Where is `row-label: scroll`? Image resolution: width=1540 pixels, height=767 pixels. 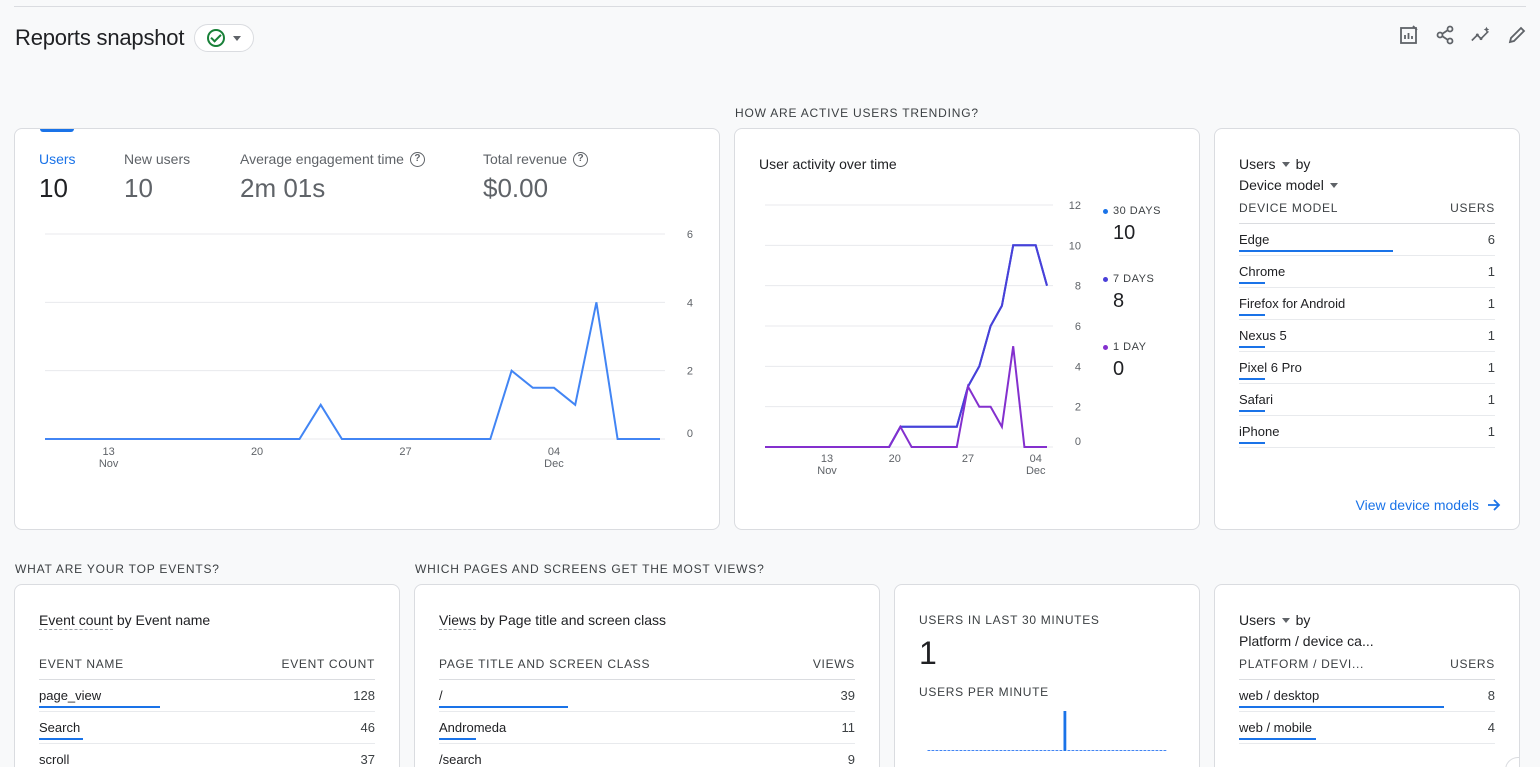 row-label: scroll is located at coordinates (54, 759).